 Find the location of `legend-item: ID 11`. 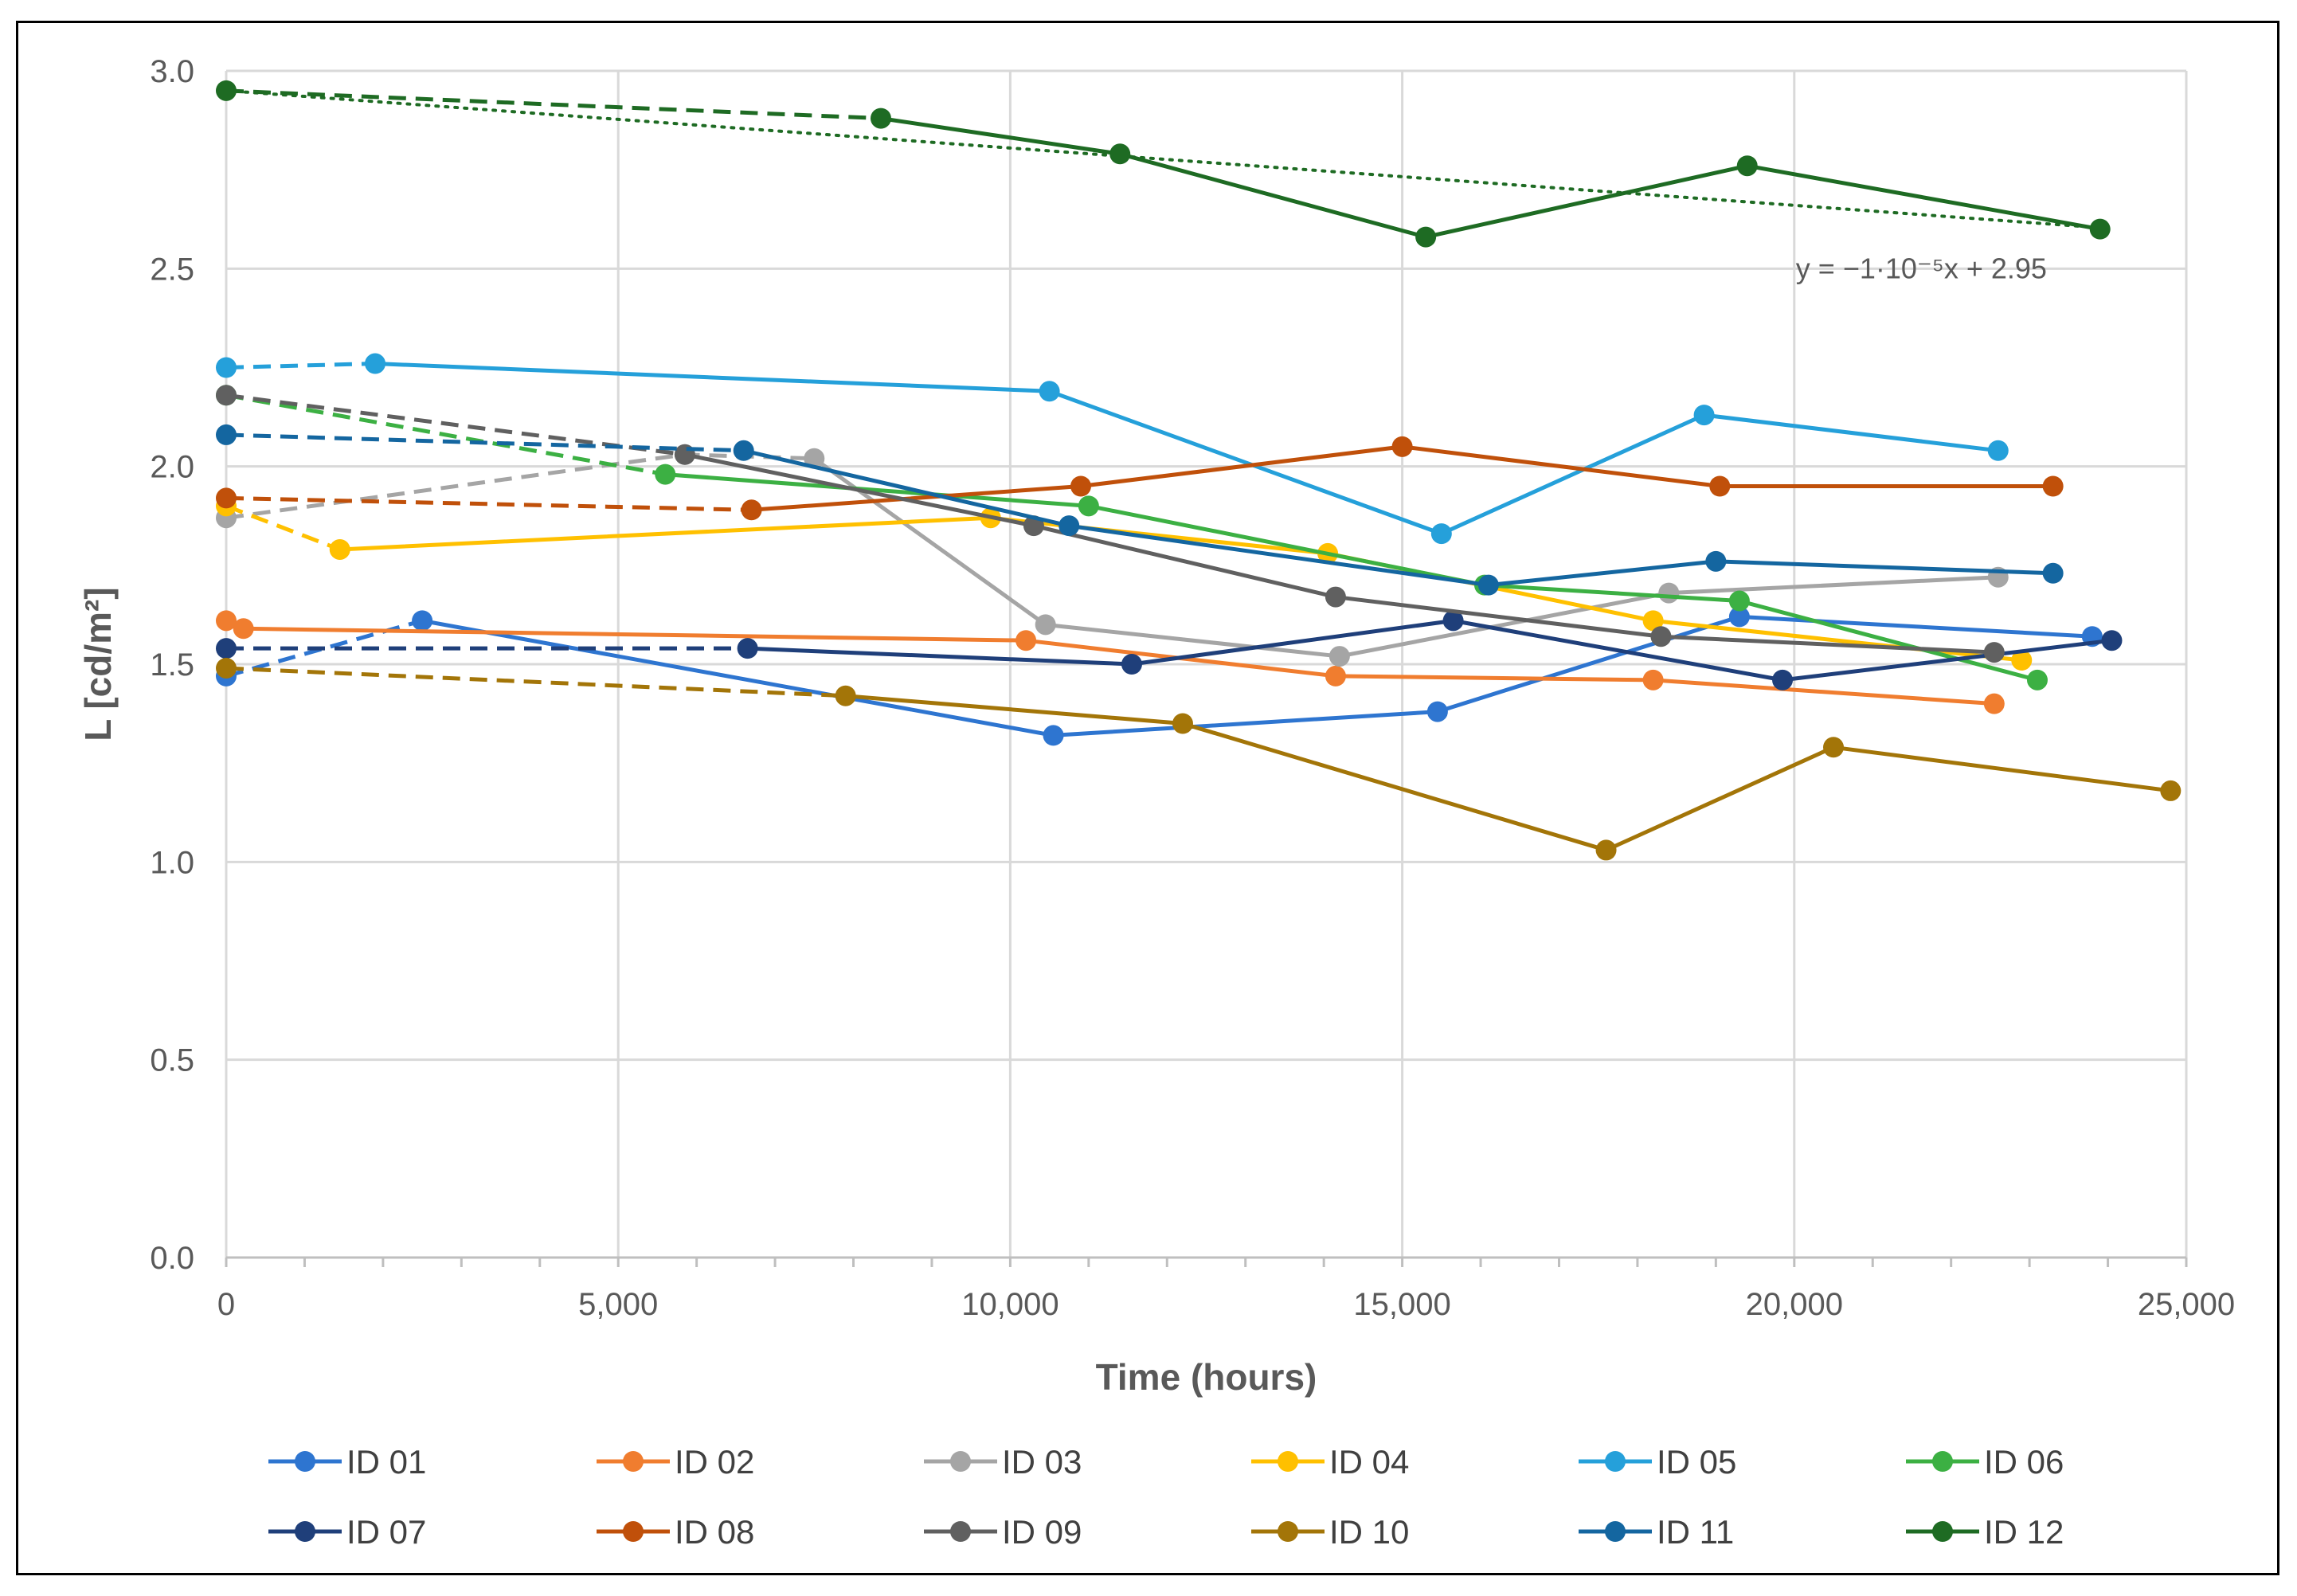

legend-item: ID 11 is located at coordinates (1656, 1532).